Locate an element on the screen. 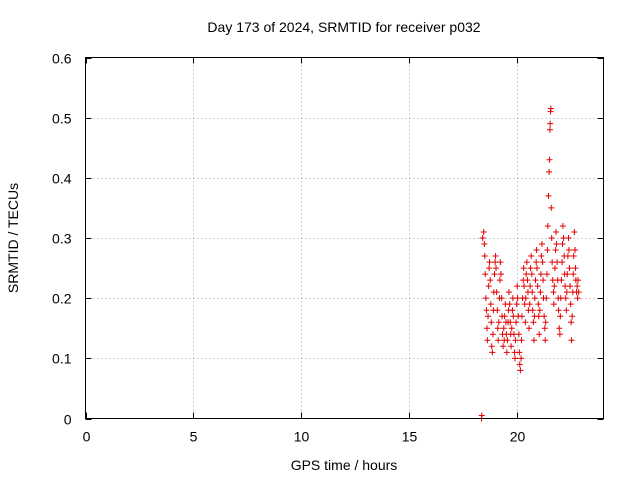 The height and width of the screenshot is (480, 640). y-tick-label: 0.3 is located at coordinates (62, 239).